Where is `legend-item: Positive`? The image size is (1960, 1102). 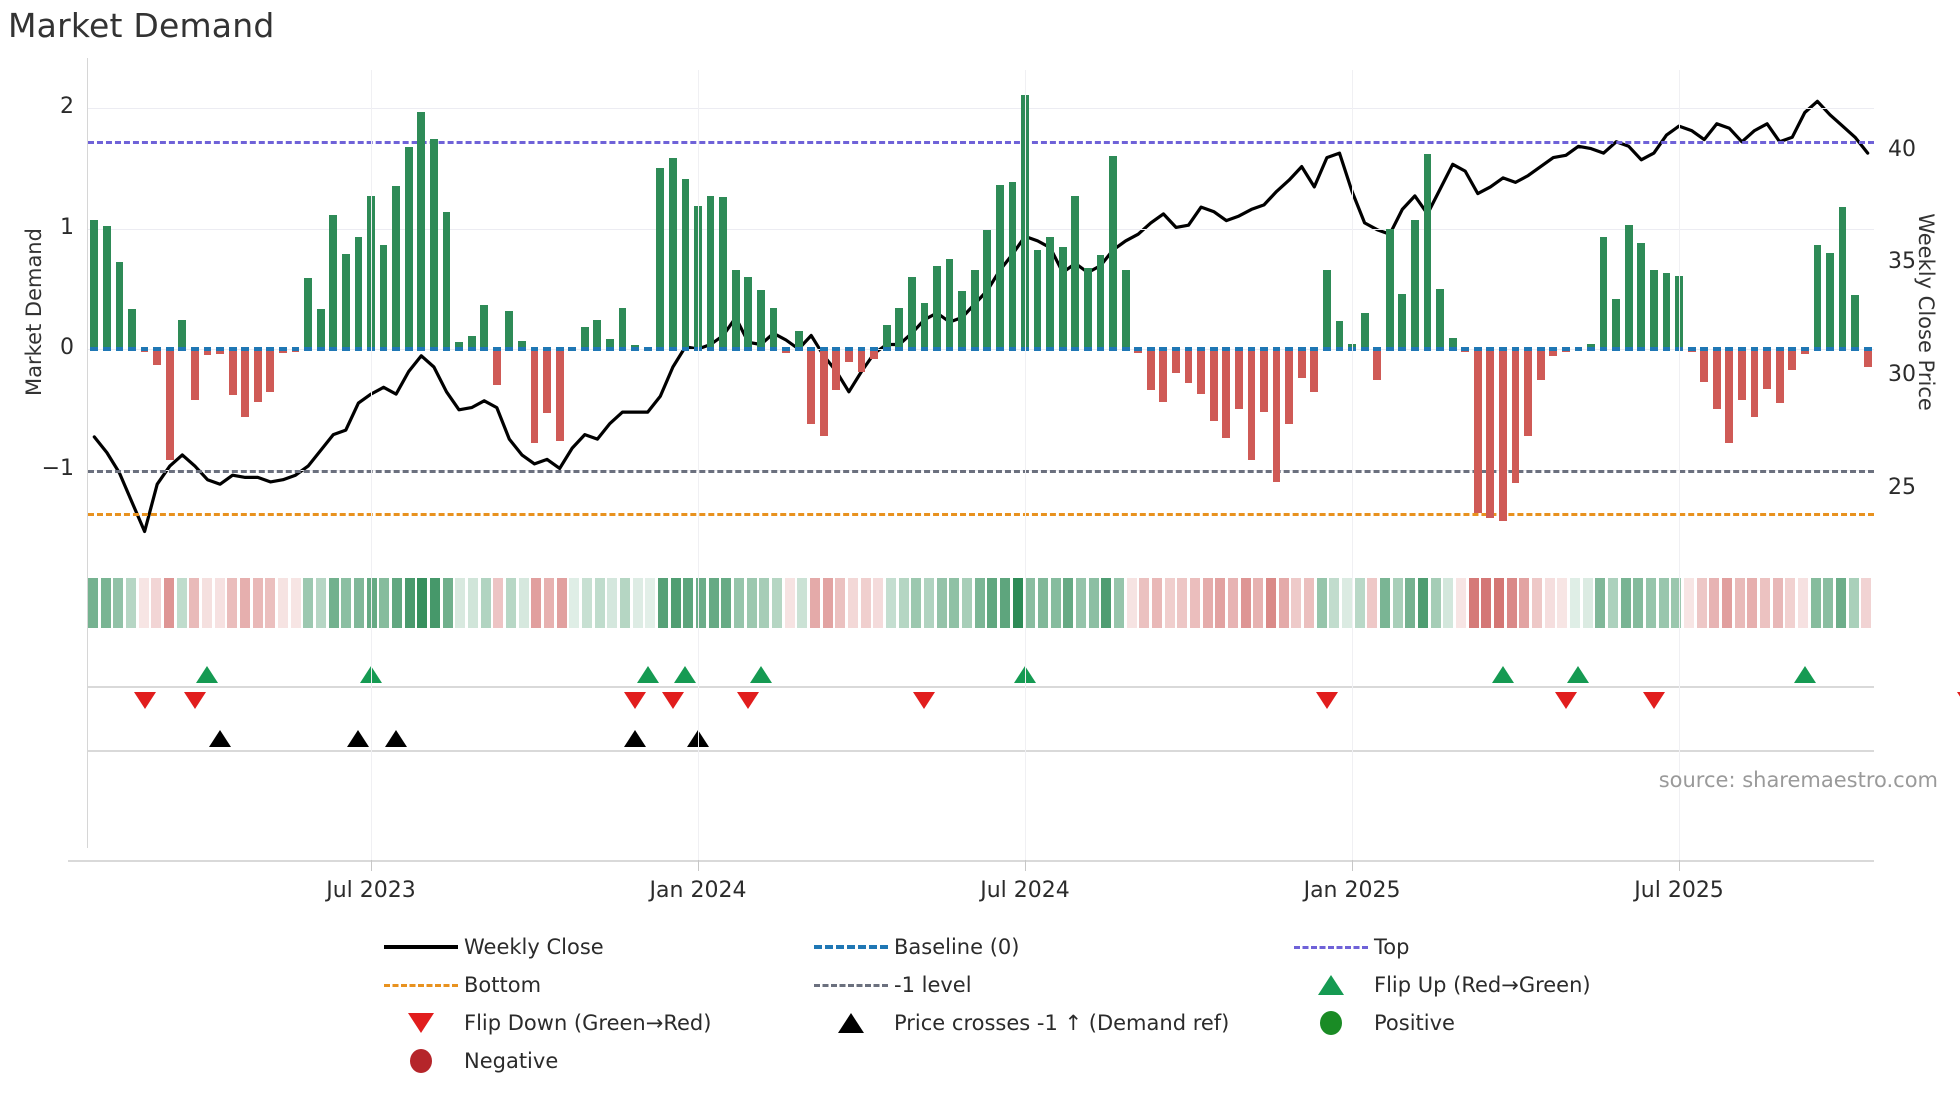 legend-item: Positive is located at coordinates (1478, 1023).